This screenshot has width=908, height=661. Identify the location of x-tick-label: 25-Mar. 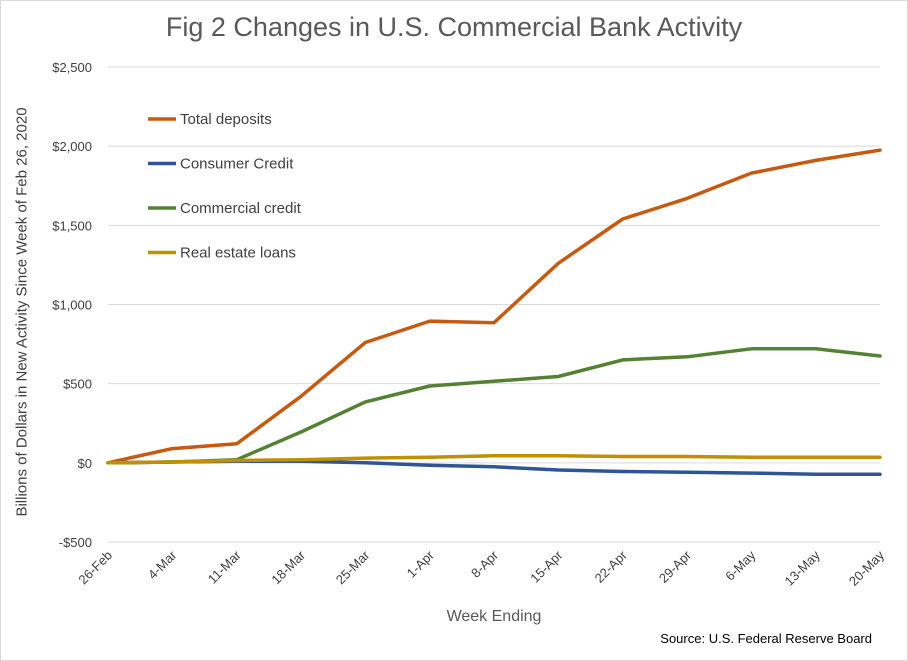
(353, 567).